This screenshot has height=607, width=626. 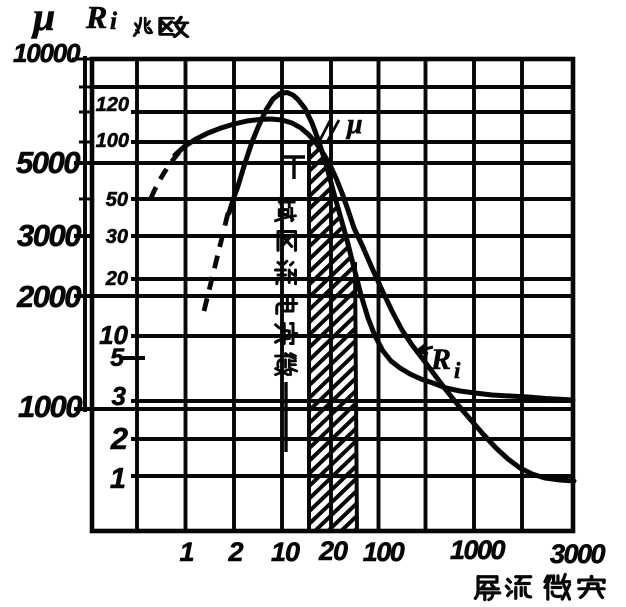 I want to click on svg-text: 3, so click(x=119, y=396).